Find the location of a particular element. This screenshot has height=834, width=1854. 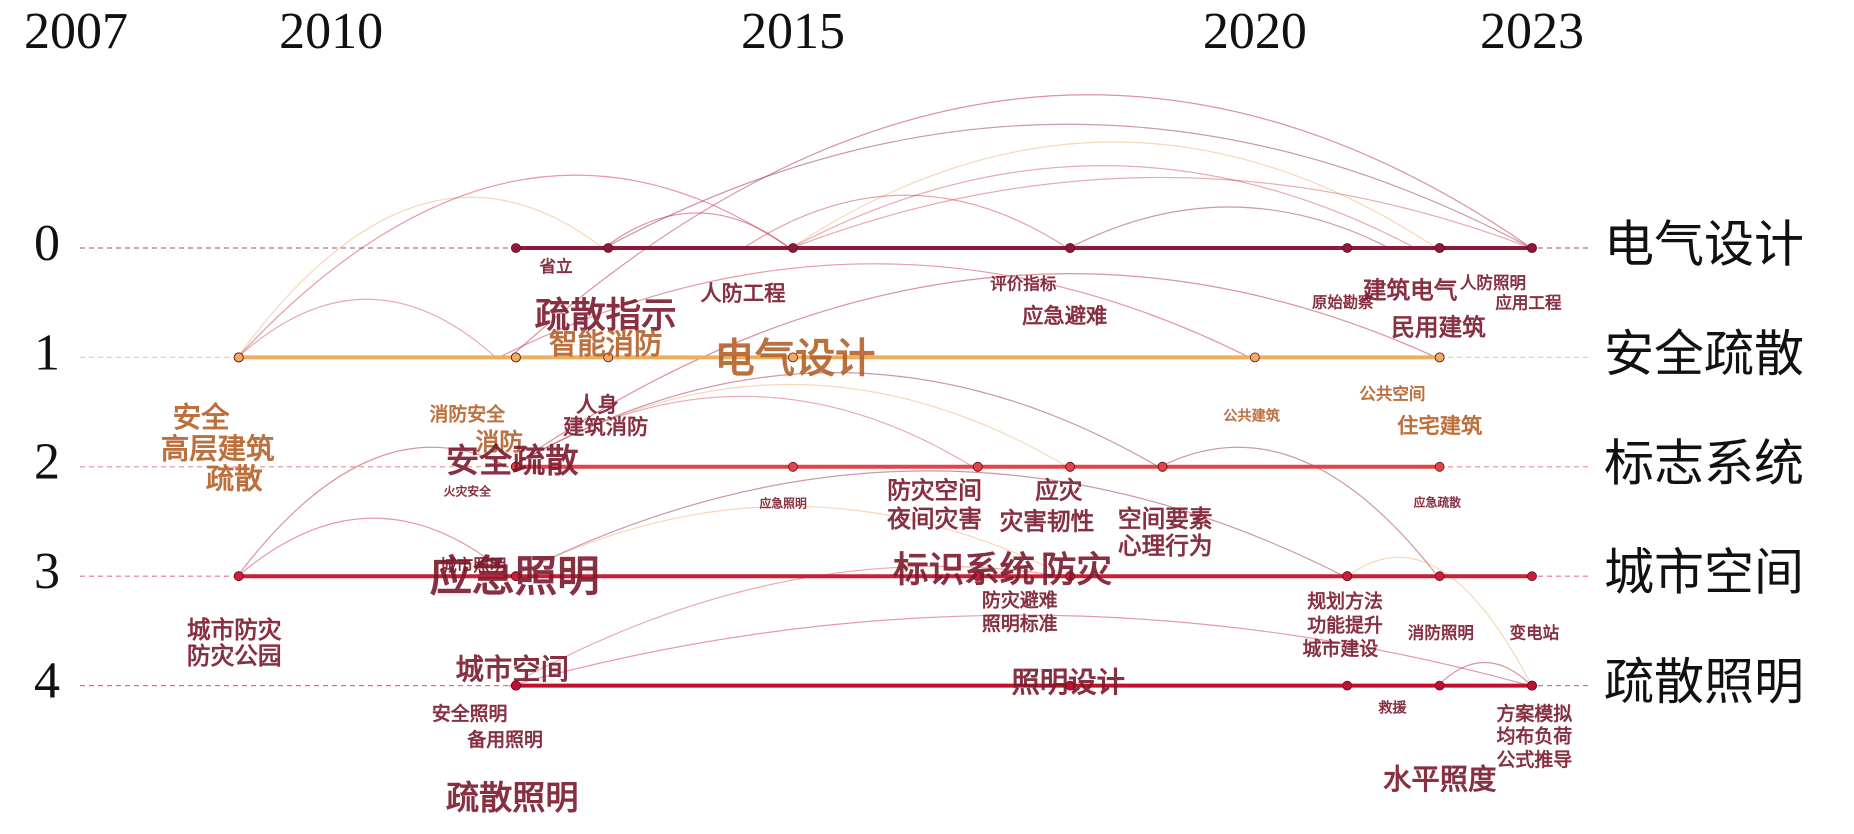

keyword-label: 规划方法 is located at coordinates (1345, 601).